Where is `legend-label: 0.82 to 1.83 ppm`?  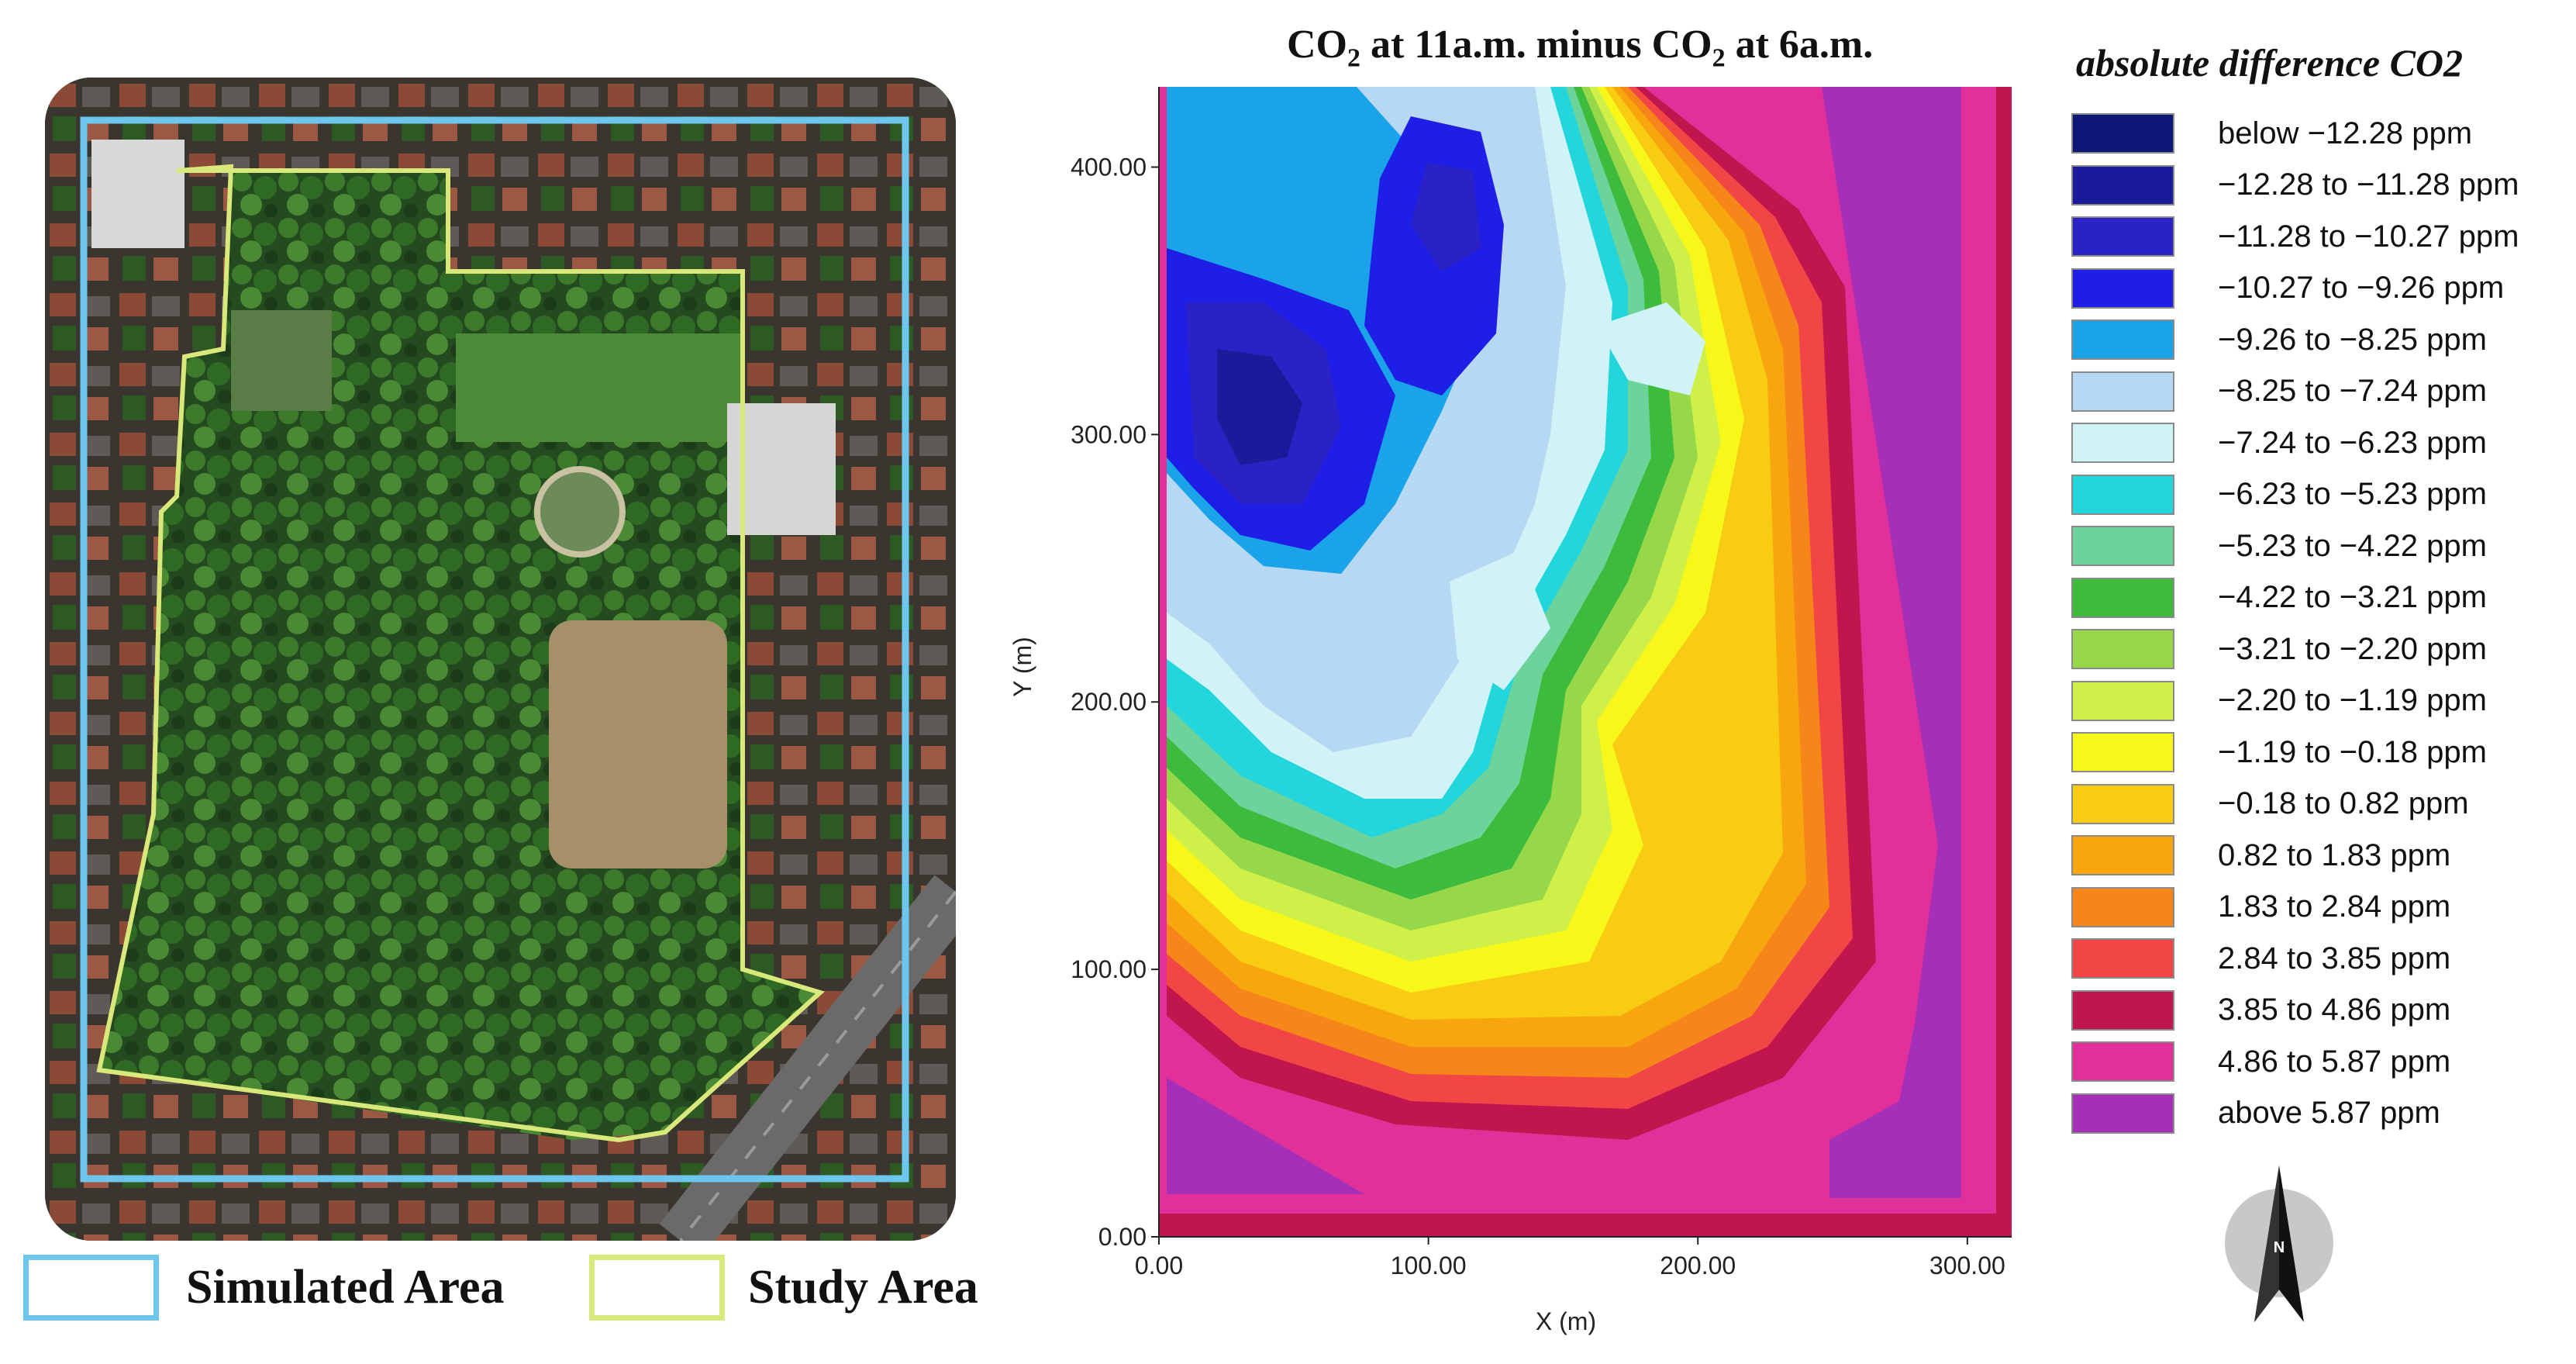
legend-label: 0.82 to 1.83 ppm is located at coordinates (2334, 854).